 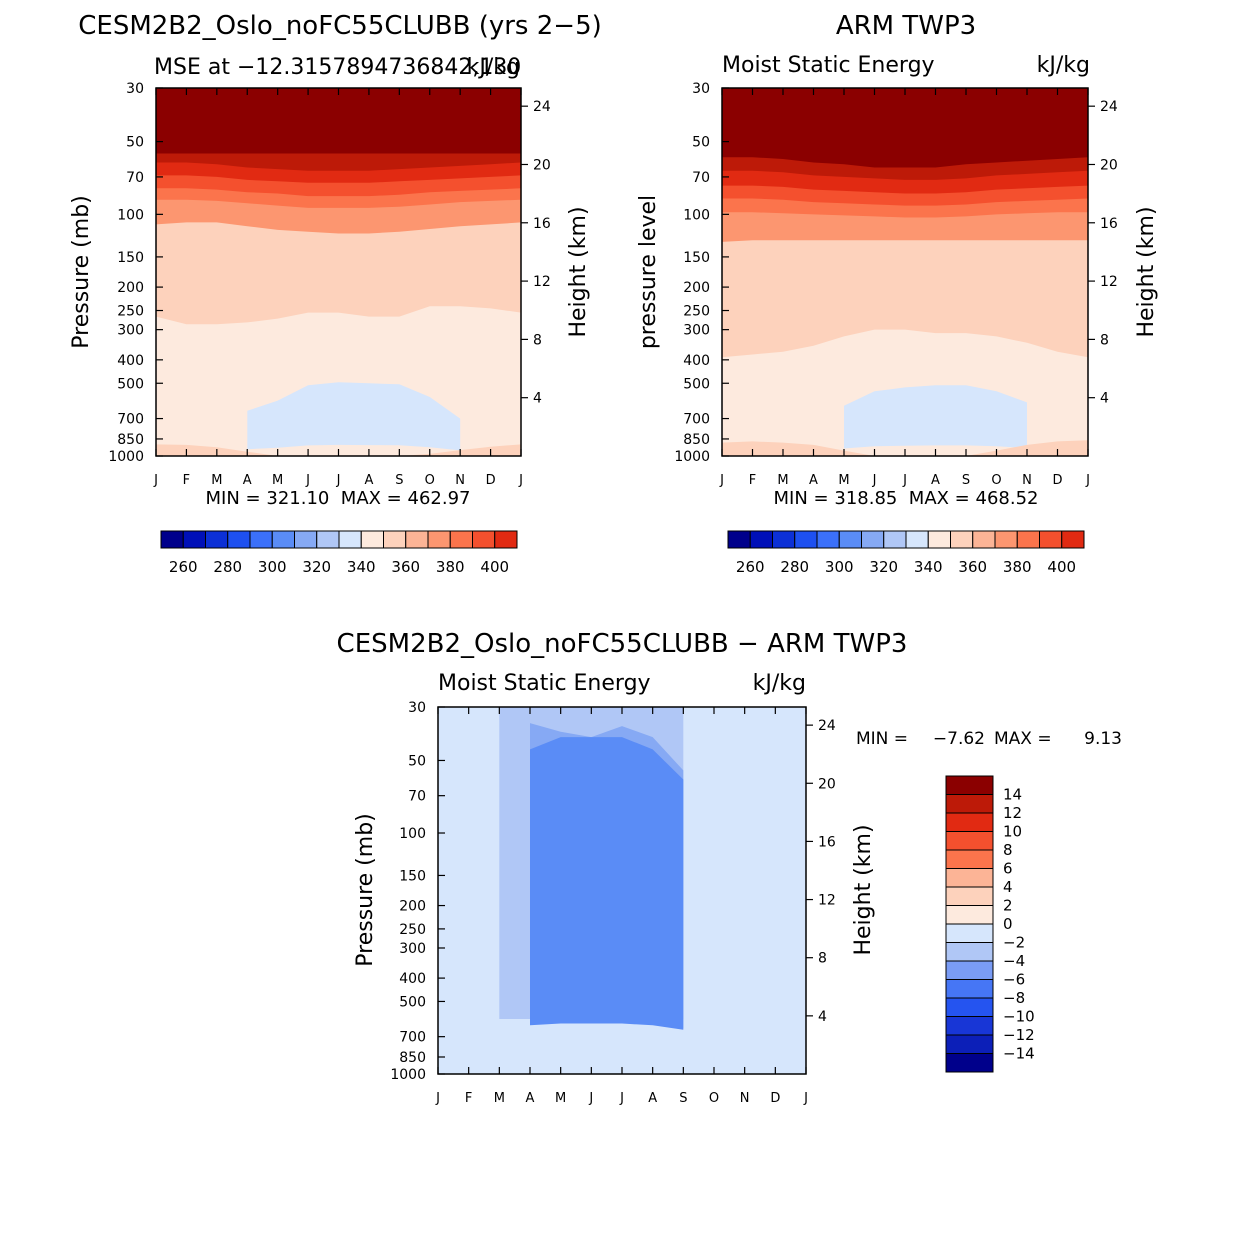 What do you see at coordinates (337, 67) in the screenshot?
I see `panel-subtitle-left: MSE at −12.3157894736842,130` at bounding box center [337, 67].